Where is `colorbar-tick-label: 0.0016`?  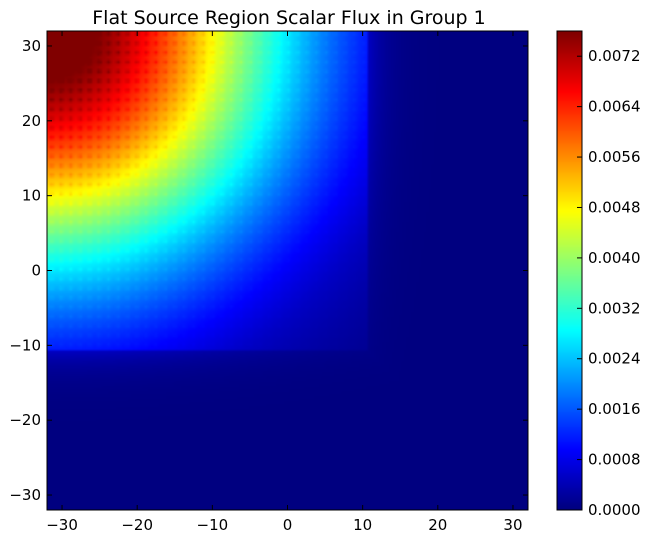
colorbar-tick-label: 0.0016 is located at coordinates (614, 409).